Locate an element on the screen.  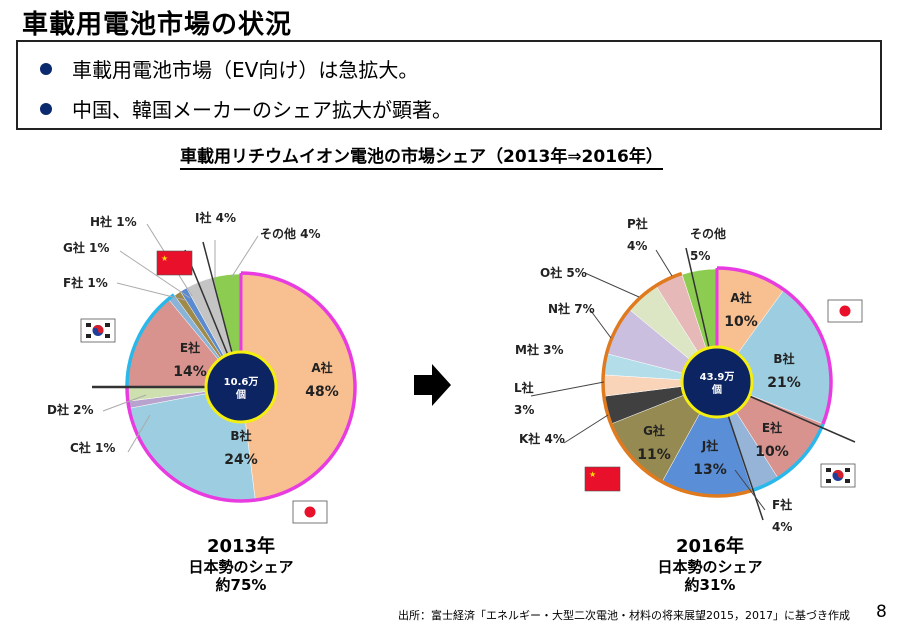
slice-label-value: 14% is located at coordinates (190, 372).